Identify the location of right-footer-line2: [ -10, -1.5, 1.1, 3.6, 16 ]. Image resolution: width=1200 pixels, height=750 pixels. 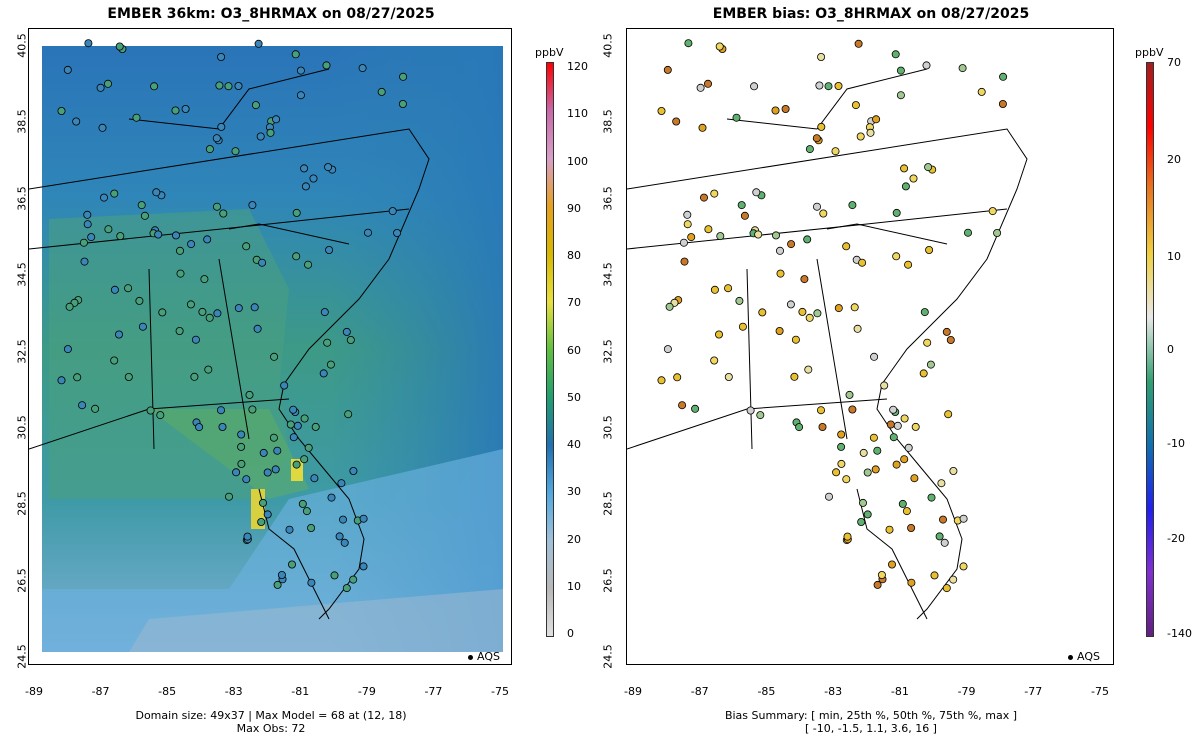
(871, 728).